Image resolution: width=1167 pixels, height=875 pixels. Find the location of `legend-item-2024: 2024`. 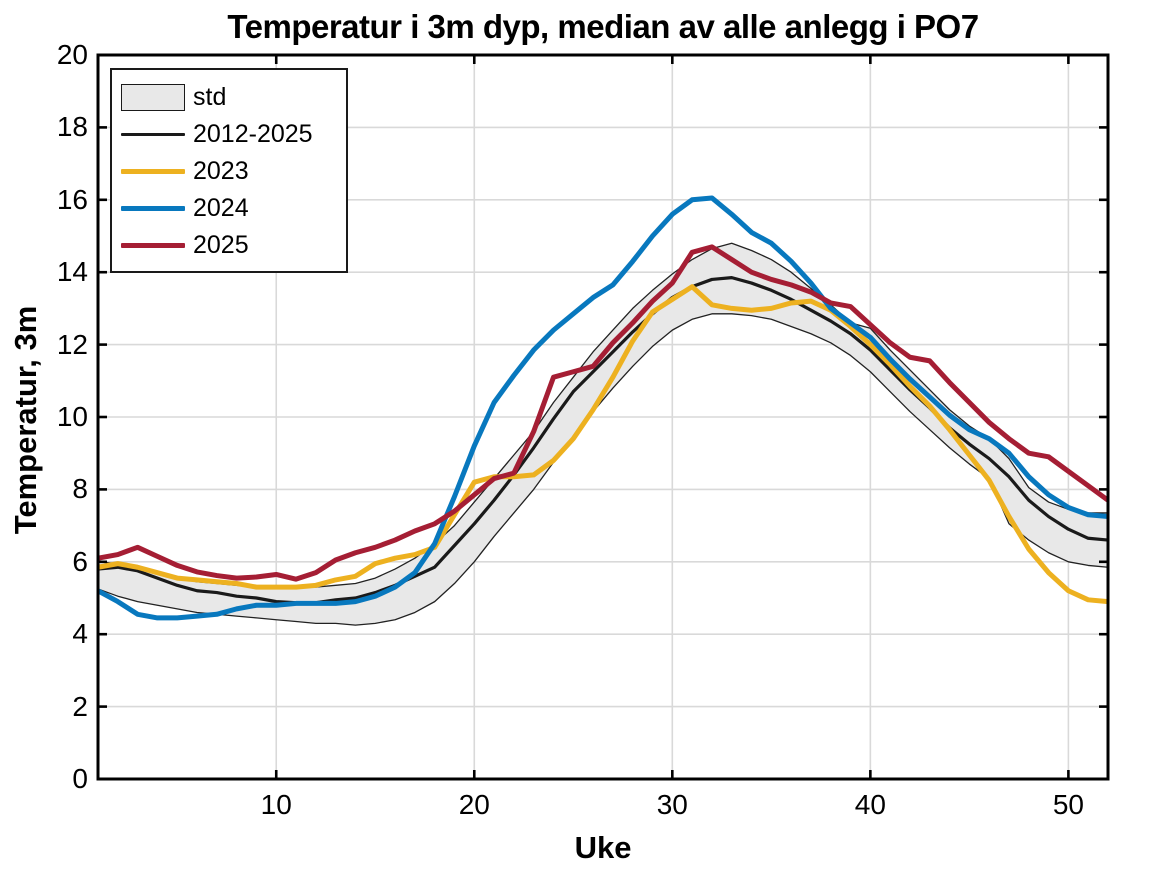

legend-item-2024: 2024 is located at coordinates (233, 208).